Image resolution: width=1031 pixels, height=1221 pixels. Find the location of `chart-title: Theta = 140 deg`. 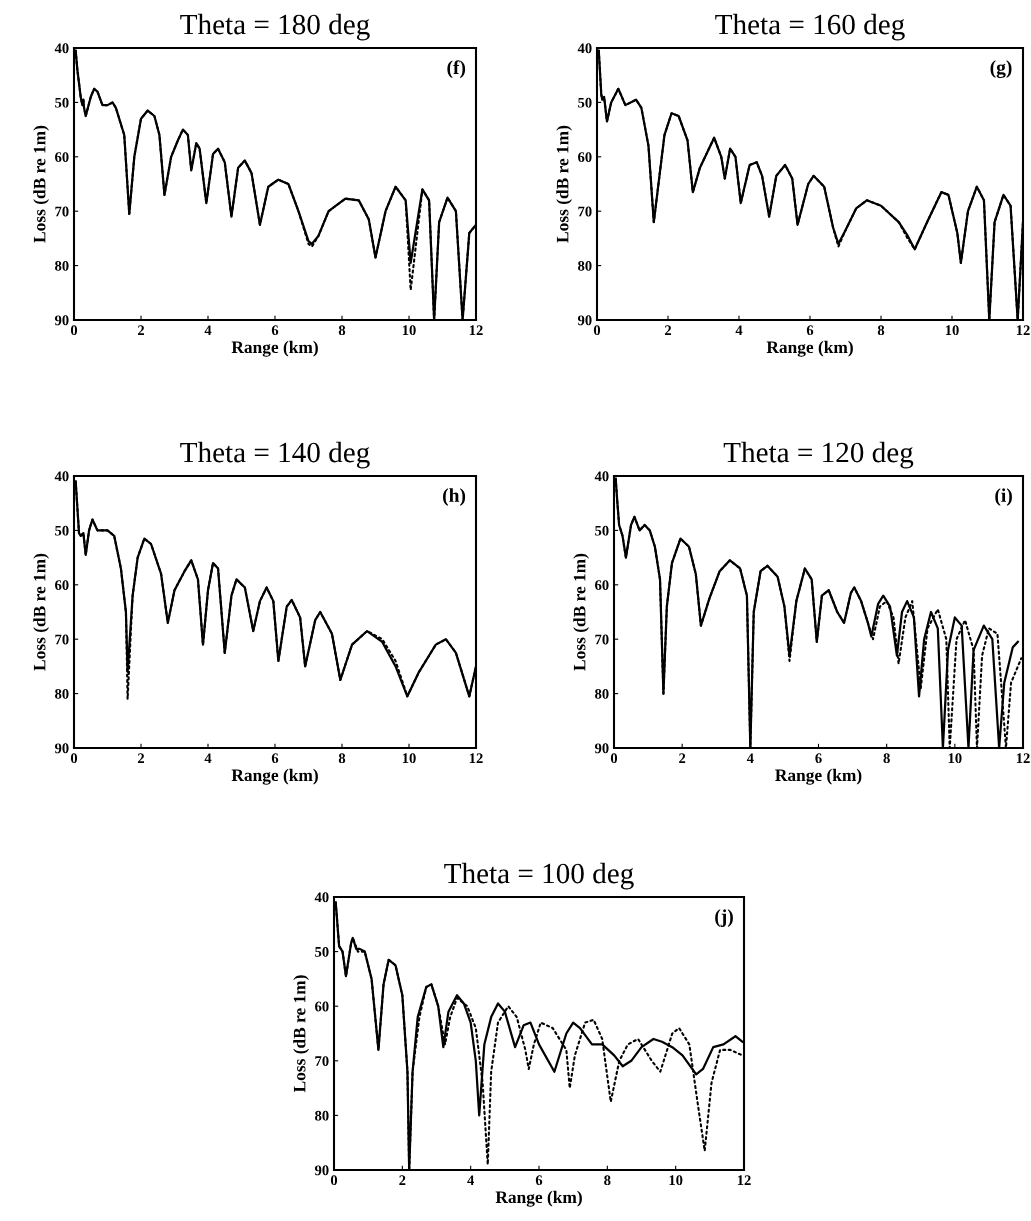

chart-title: Theta = 140 deg is located at coordinates (275, 455).